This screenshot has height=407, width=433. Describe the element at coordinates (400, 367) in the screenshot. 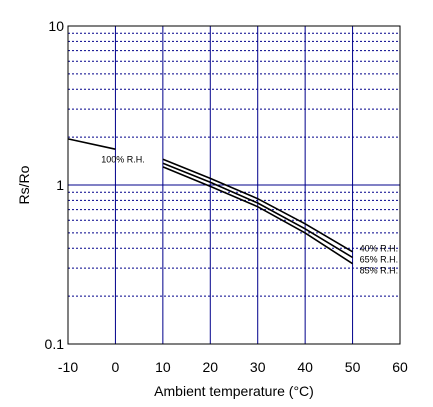

I see `x-tick-label: 60` at that location.